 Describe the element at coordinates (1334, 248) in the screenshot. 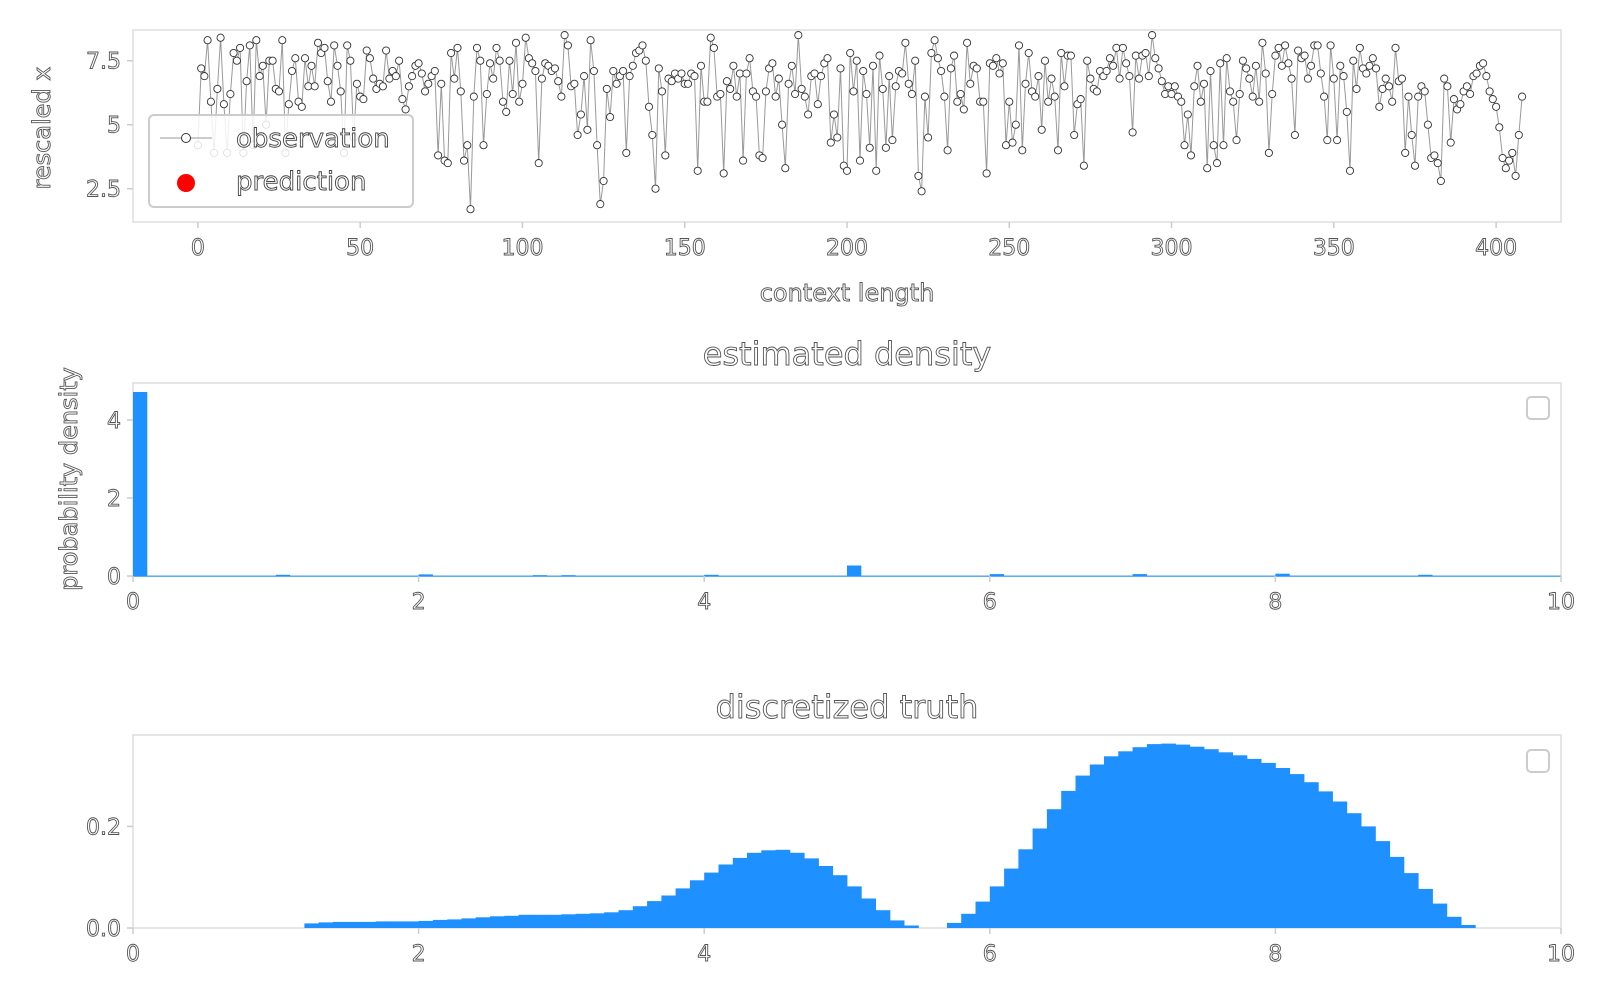

I see `p1-xtick-label: 350` at that location.